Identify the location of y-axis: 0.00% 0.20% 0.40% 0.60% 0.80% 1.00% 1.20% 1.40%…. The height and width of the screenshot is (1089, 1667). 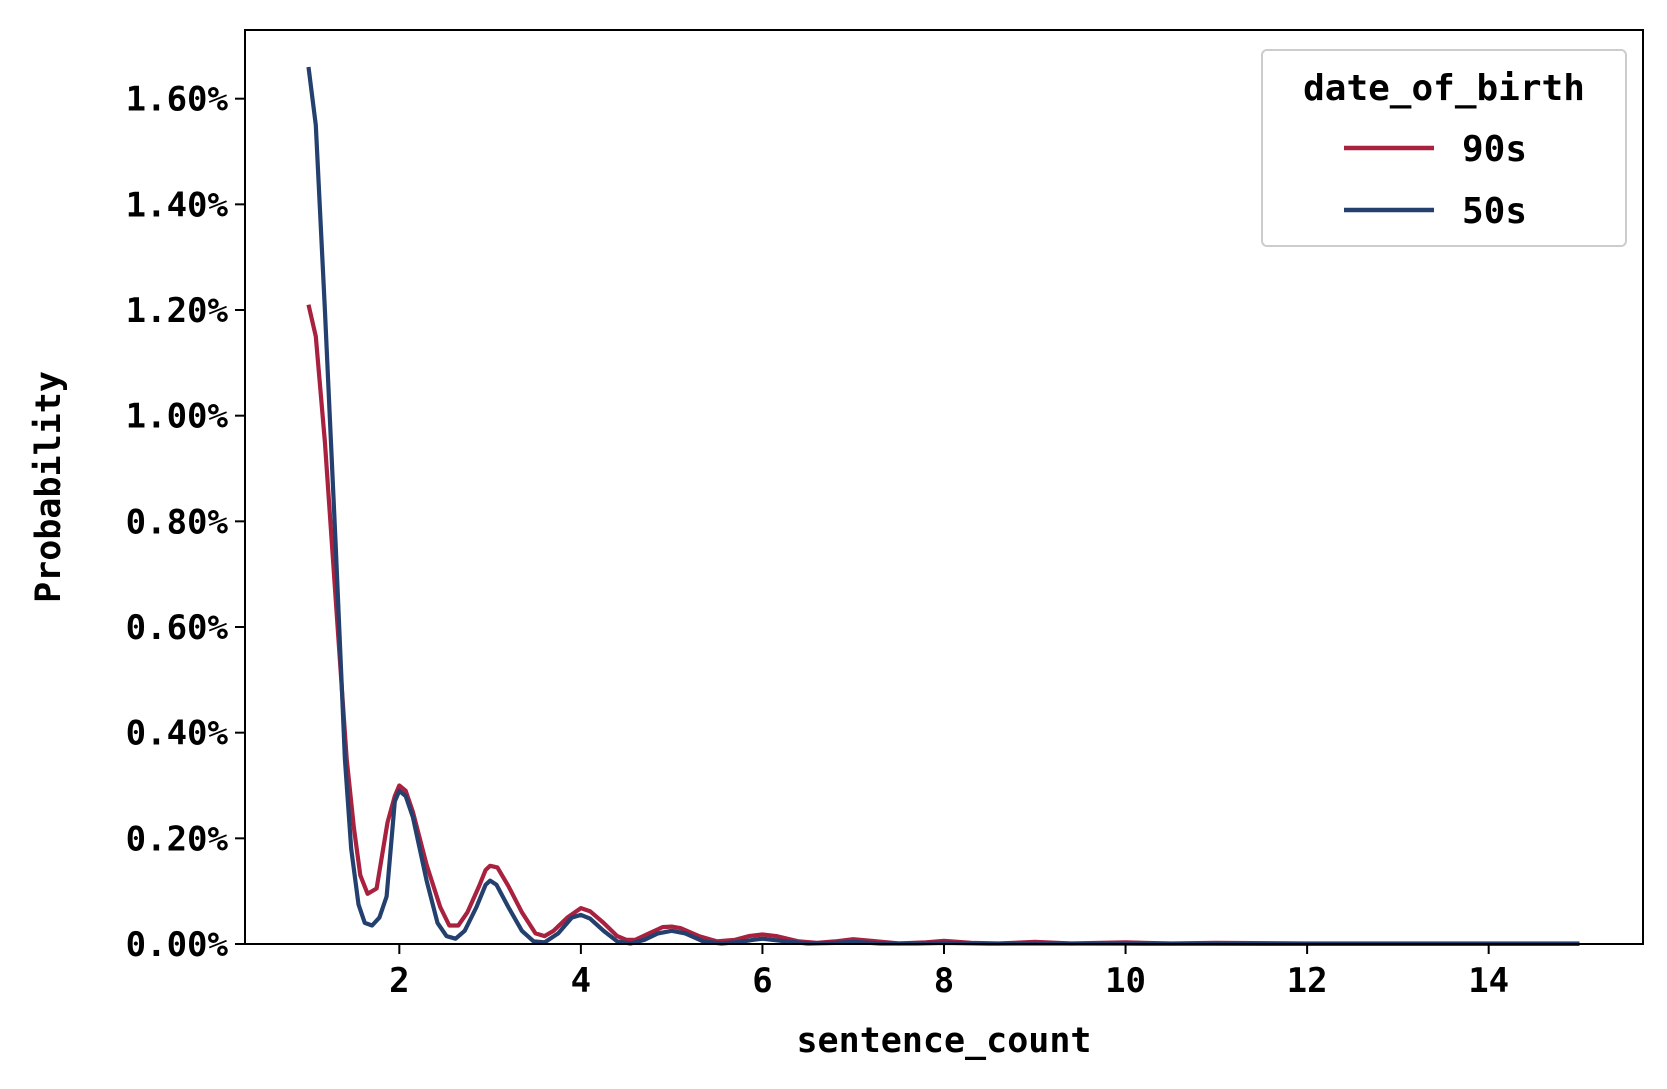
(185, 522).